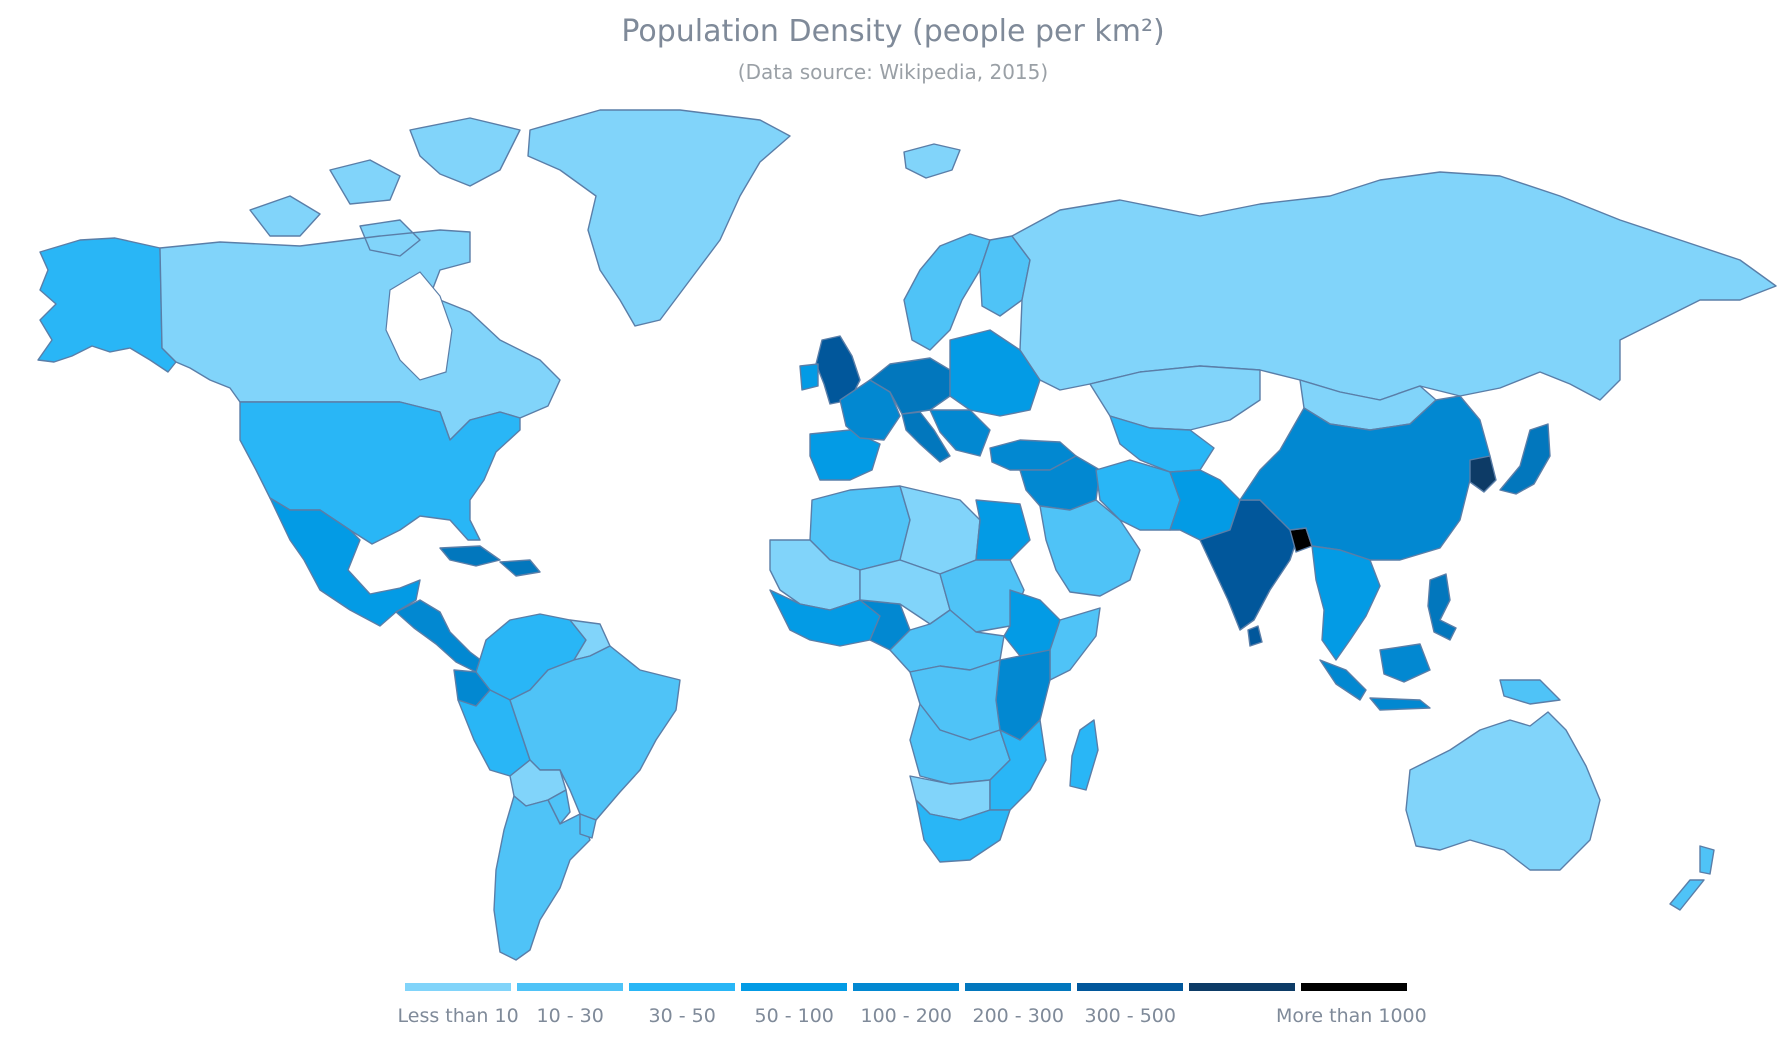 The height and width of the screenshot is (1043, 1786). Describe the element at coordinates (1255, 636) in the screenshot. I see `region-sri-lanka` at that location.